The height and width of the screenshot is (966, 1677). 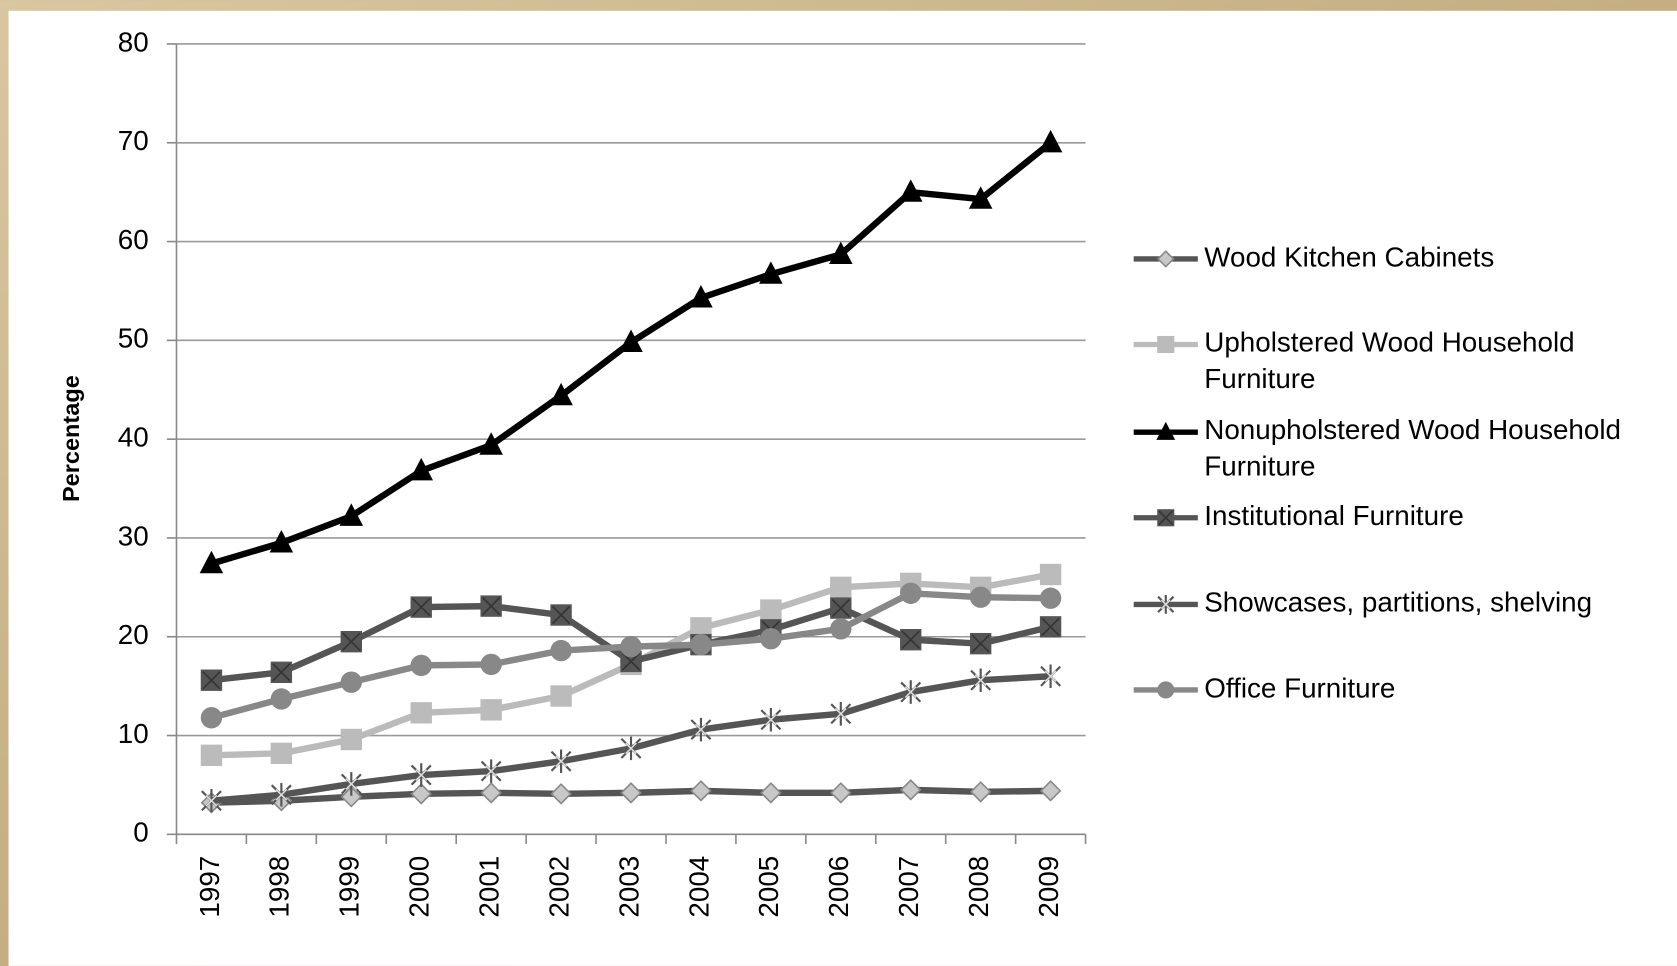 I want to click on legend-label: Showcases, partitions, shelving, so click(x=1398, y=602).